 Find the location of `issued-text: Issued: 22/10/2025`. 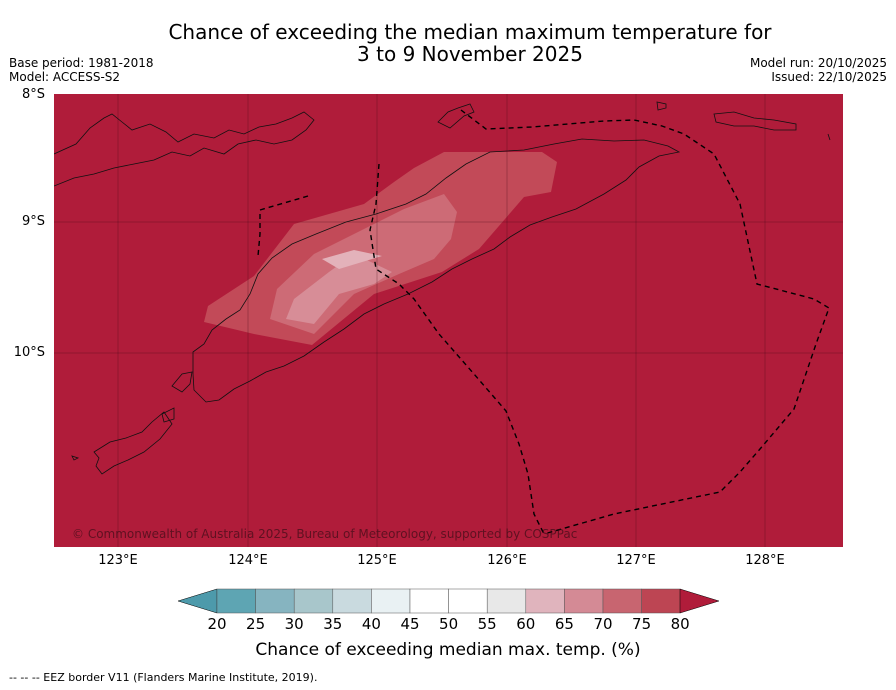

issued-text: Issued: 22/10/2025 is located at coordinates (829, 77).